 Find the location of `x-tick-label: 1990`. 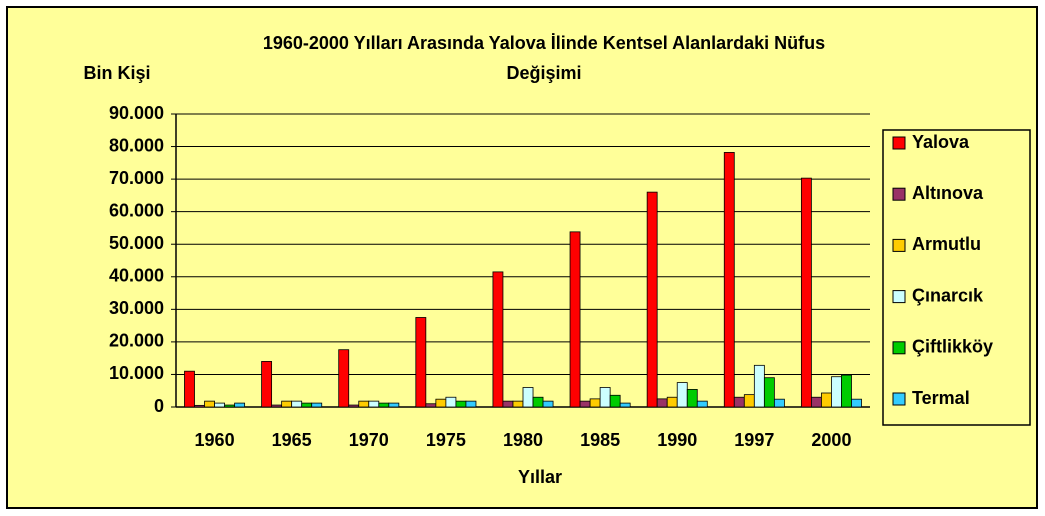

x-tick-label: 1990 is located at coordinates (677, 440).